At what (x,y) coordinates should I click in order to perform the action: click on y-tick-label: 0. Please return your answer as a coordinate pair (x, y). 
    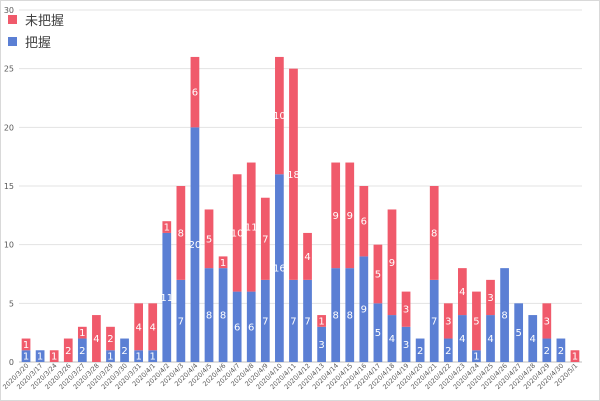
    Looking at the image, I should click on (11, 362).